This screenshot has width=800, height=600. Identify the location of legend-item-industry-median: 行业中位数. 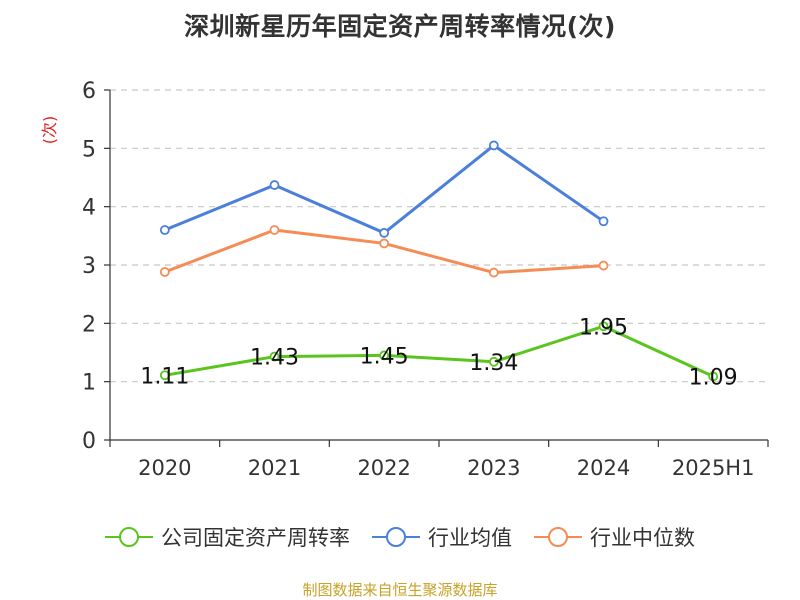
(614, 537).